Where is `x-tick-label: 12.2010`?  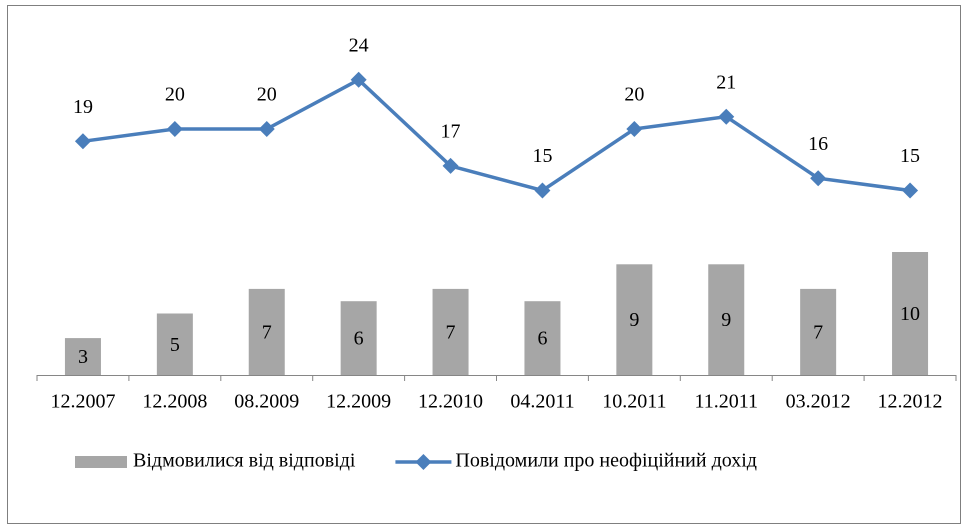 x-tick-label: 12.2010 is located at coordinates (450, 402).